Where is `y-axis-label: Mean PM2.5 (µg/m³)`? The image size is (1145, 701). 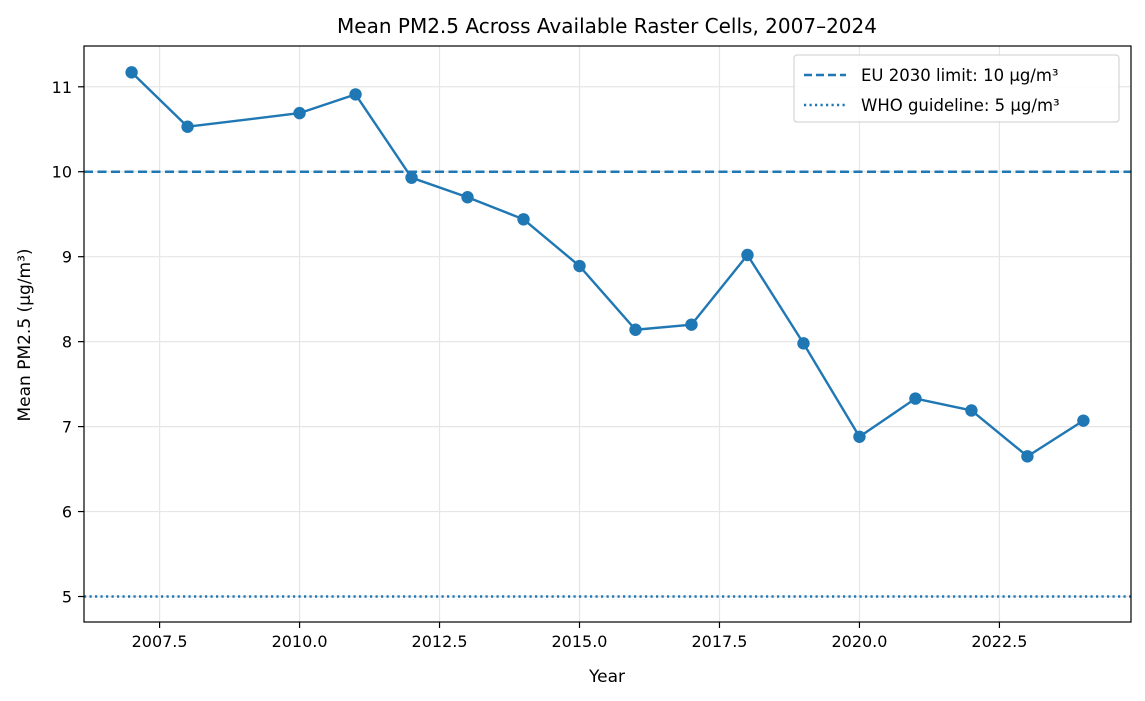 y-axis-label: Mean PM2.5 (µg/m³) is located at coordinates (25, 334).